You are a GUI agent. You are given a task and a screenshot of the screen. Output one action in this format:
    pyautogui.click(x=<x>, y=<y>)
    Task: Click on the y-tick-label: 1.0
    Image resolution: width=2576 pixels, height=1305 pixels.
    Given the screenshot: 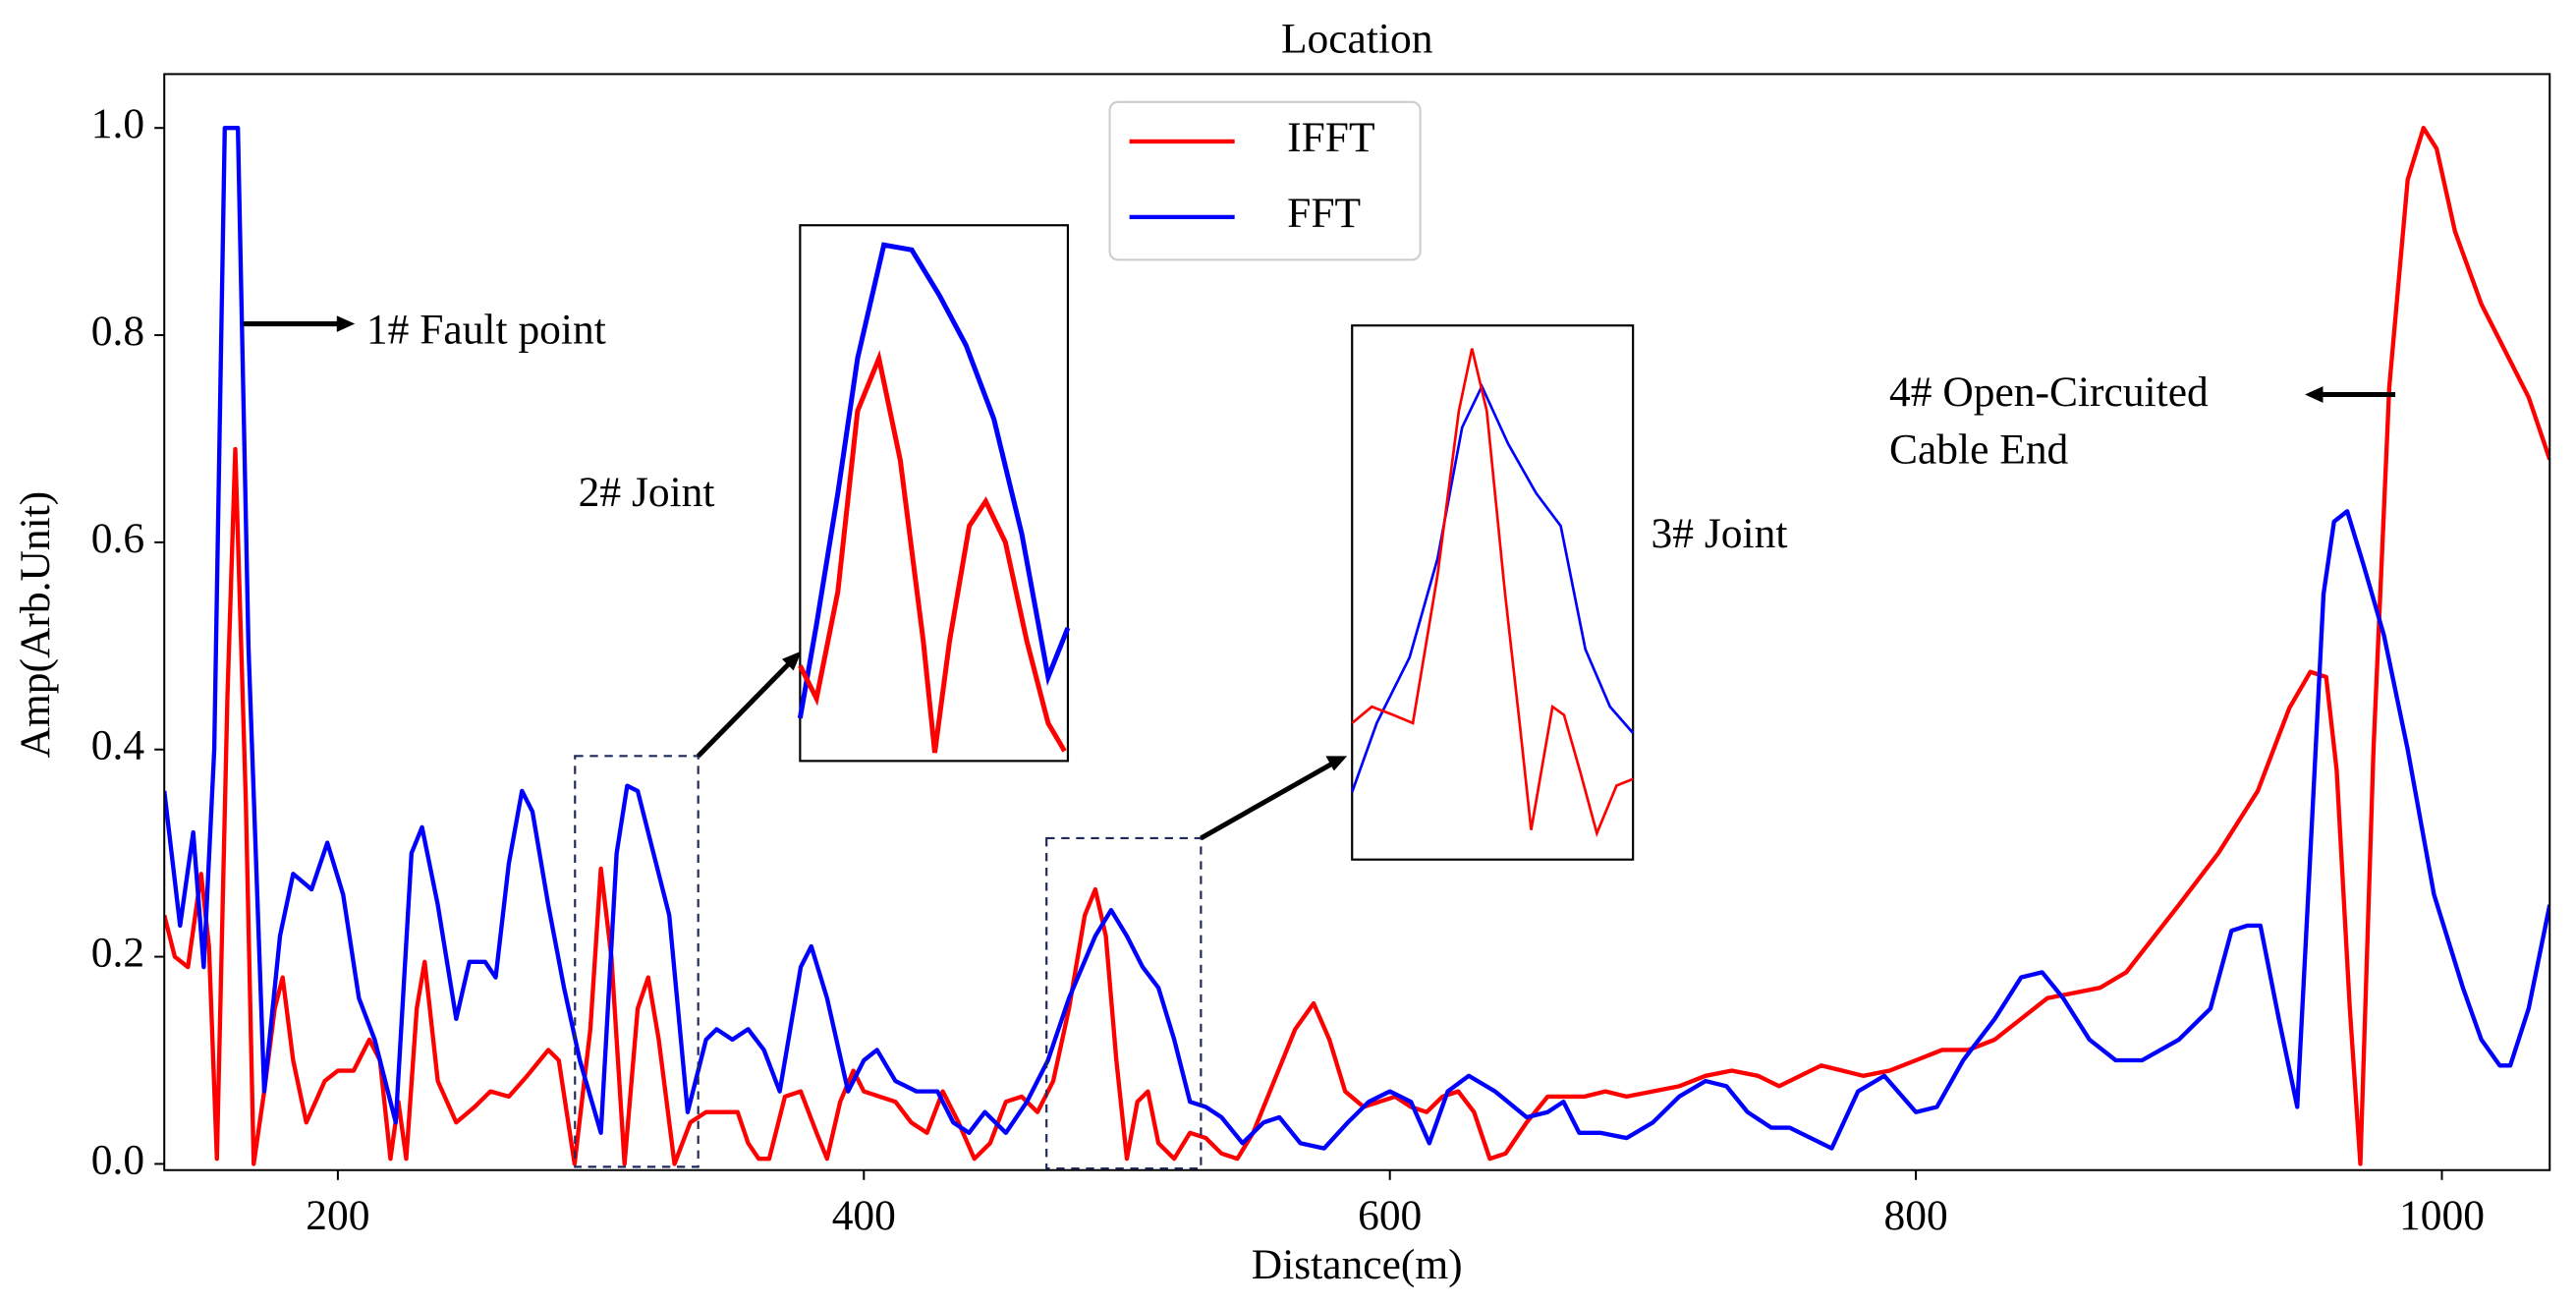 What is the action you would take?
    pyautogui.click(x=117, y=123)
    